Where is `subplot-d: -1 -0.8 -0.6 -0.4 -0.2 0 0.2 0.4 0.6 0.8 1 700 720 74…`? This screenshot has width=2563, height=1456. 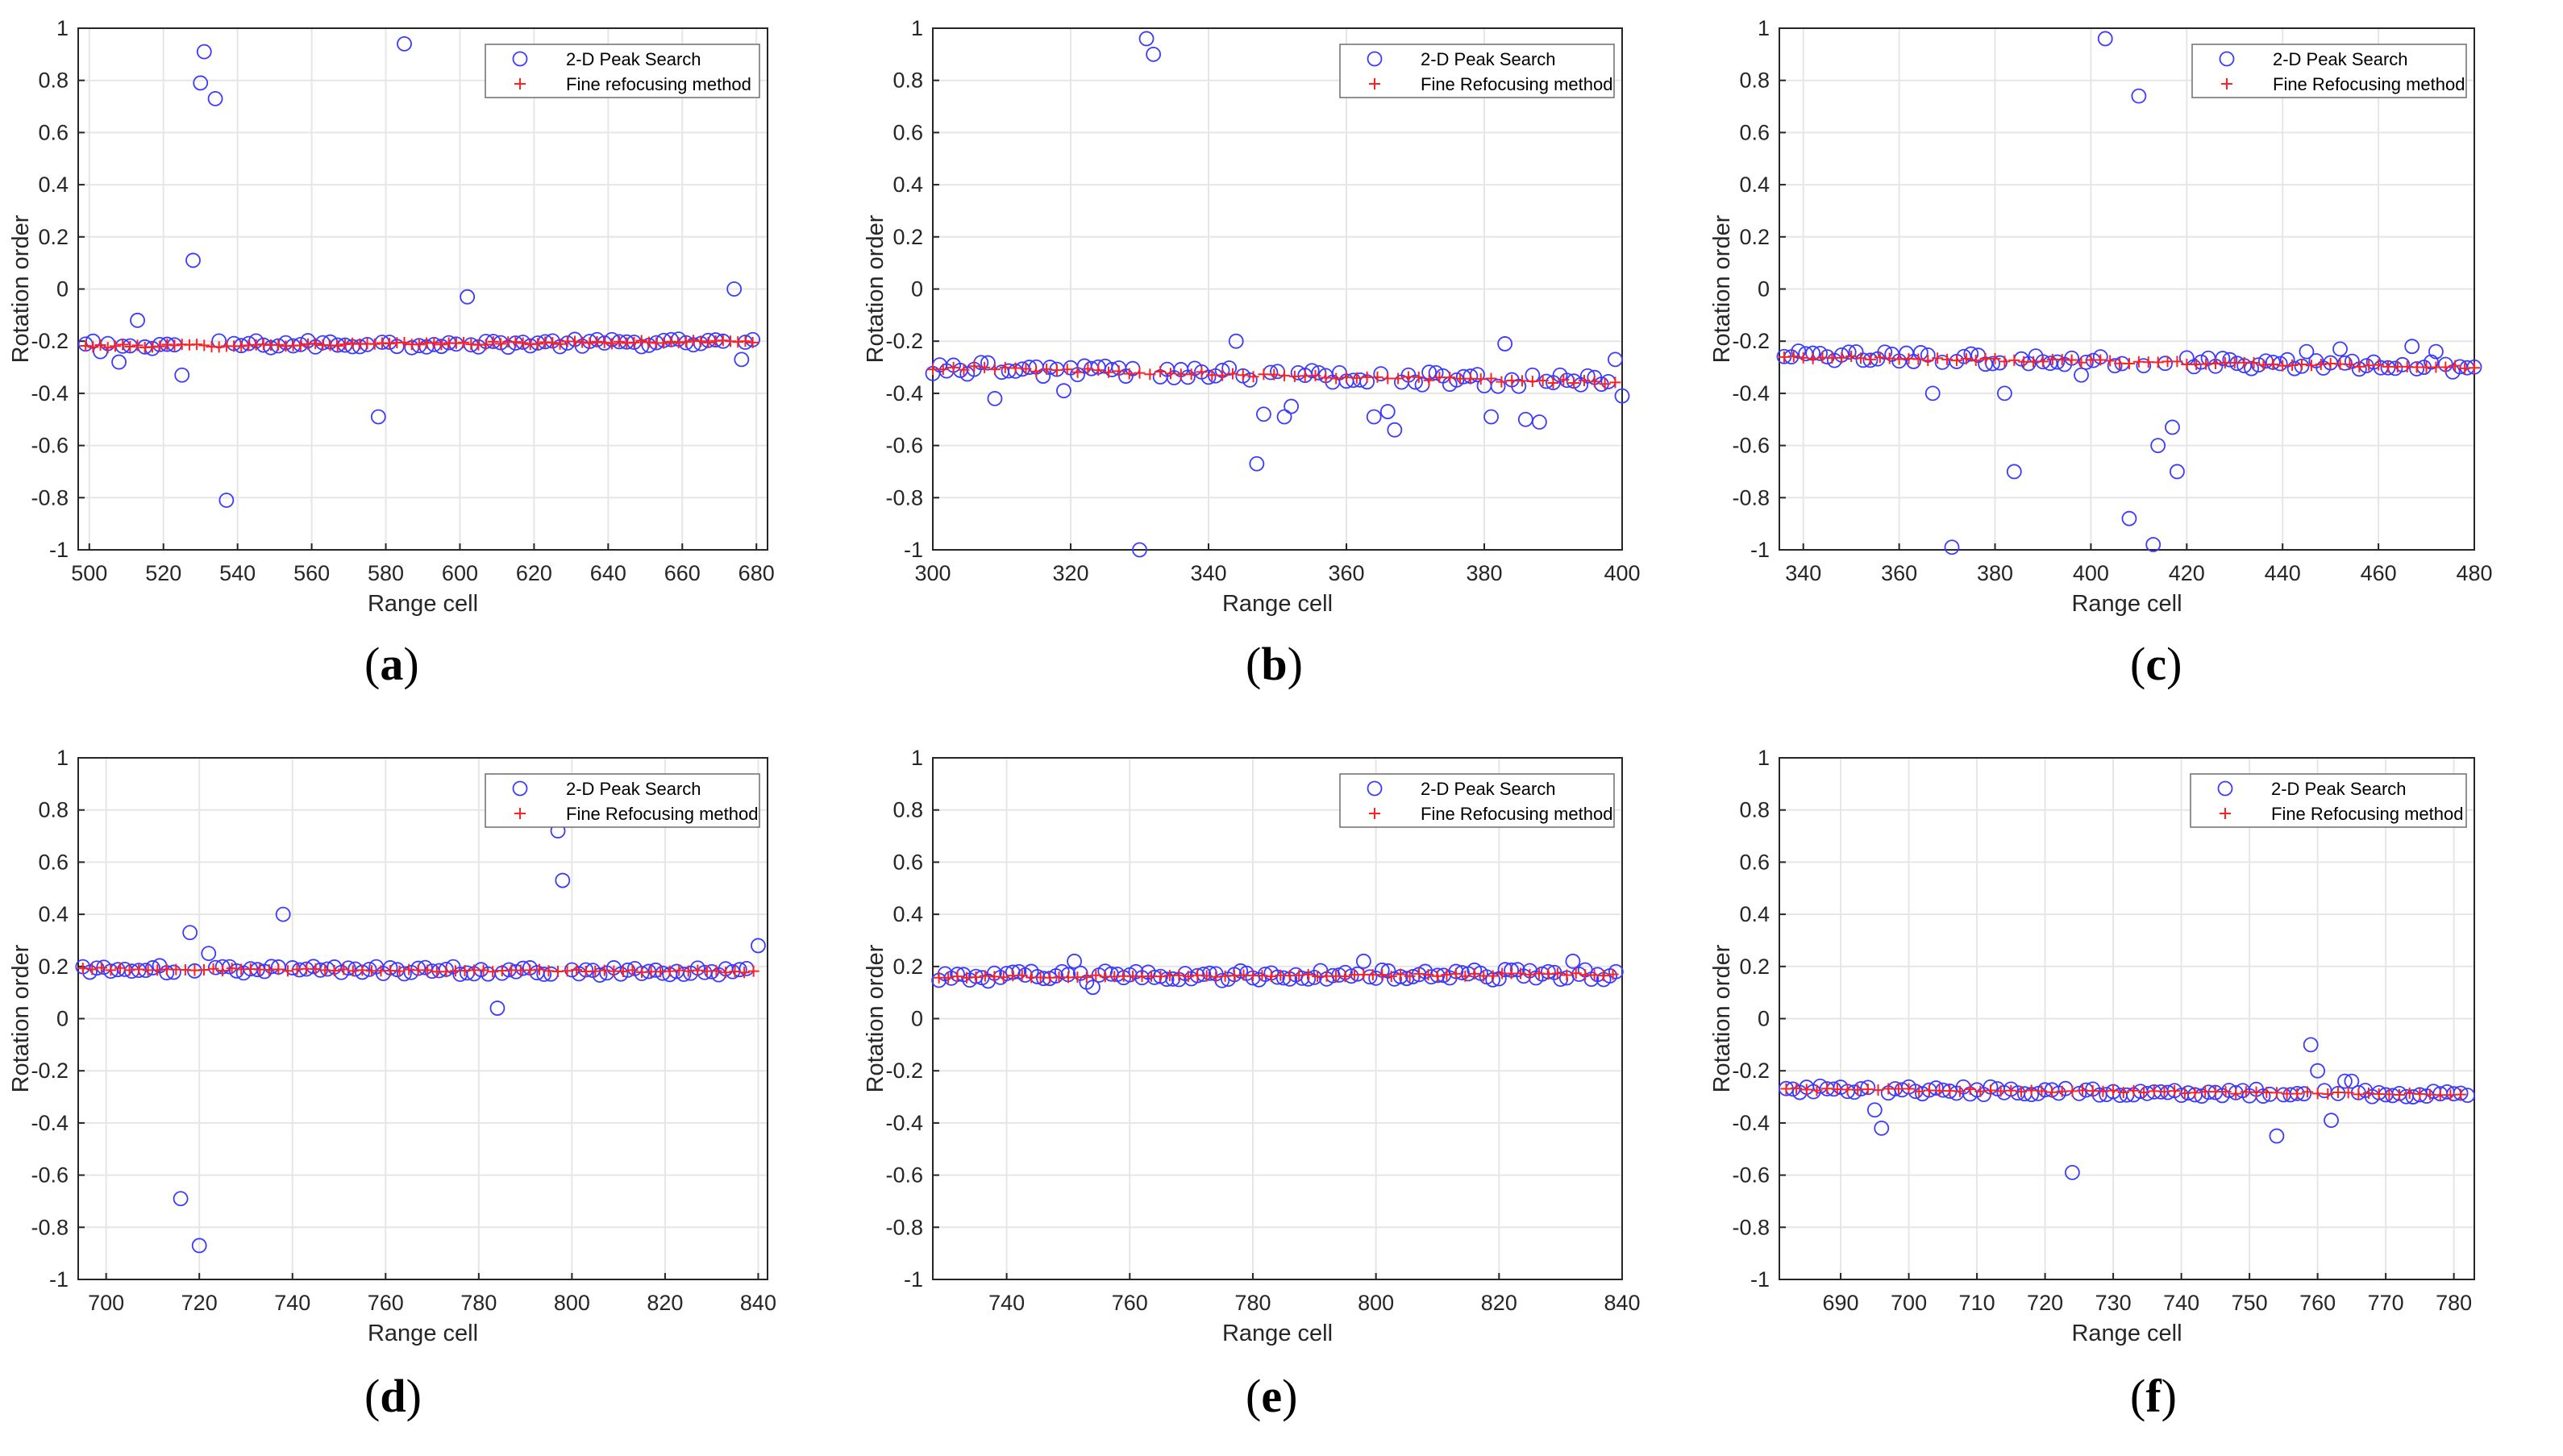
subplot-d: -1 -0.8 -0.6 -0.4 -0.2 0 0.2 0.4 0.6 0.8 1 700 720 74… is located at coordinates (392, 1046).